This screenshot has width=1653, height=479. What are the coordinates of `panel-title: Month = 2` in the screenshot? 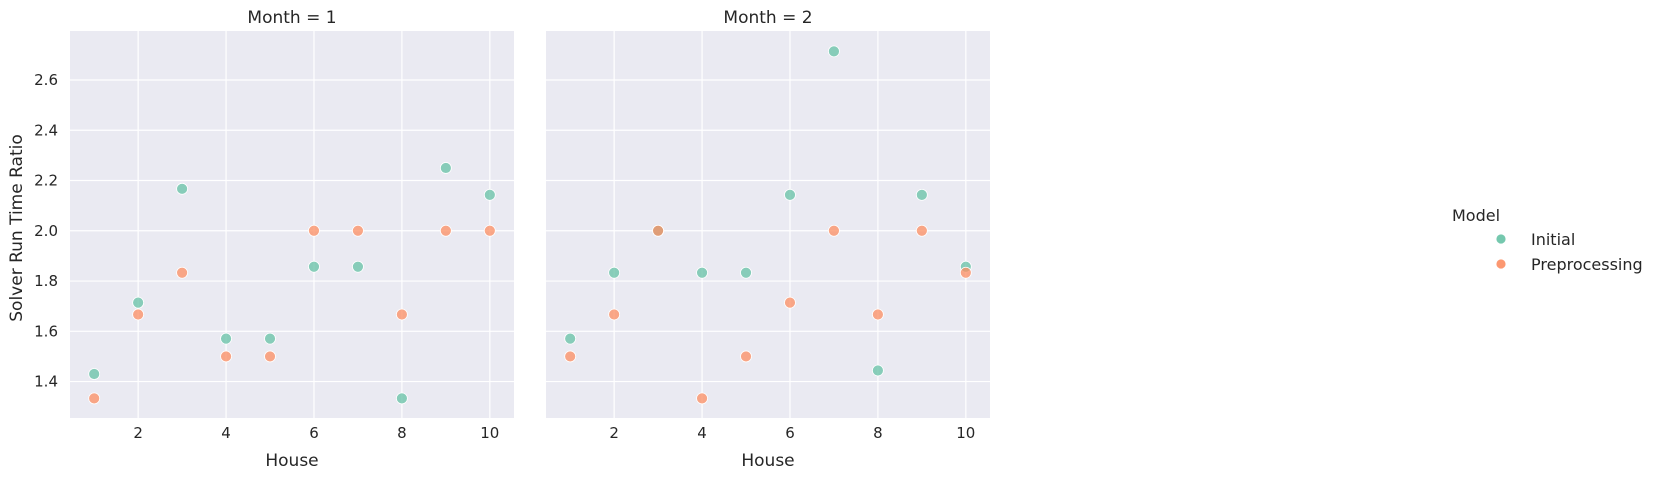 It's located at (767, 18).